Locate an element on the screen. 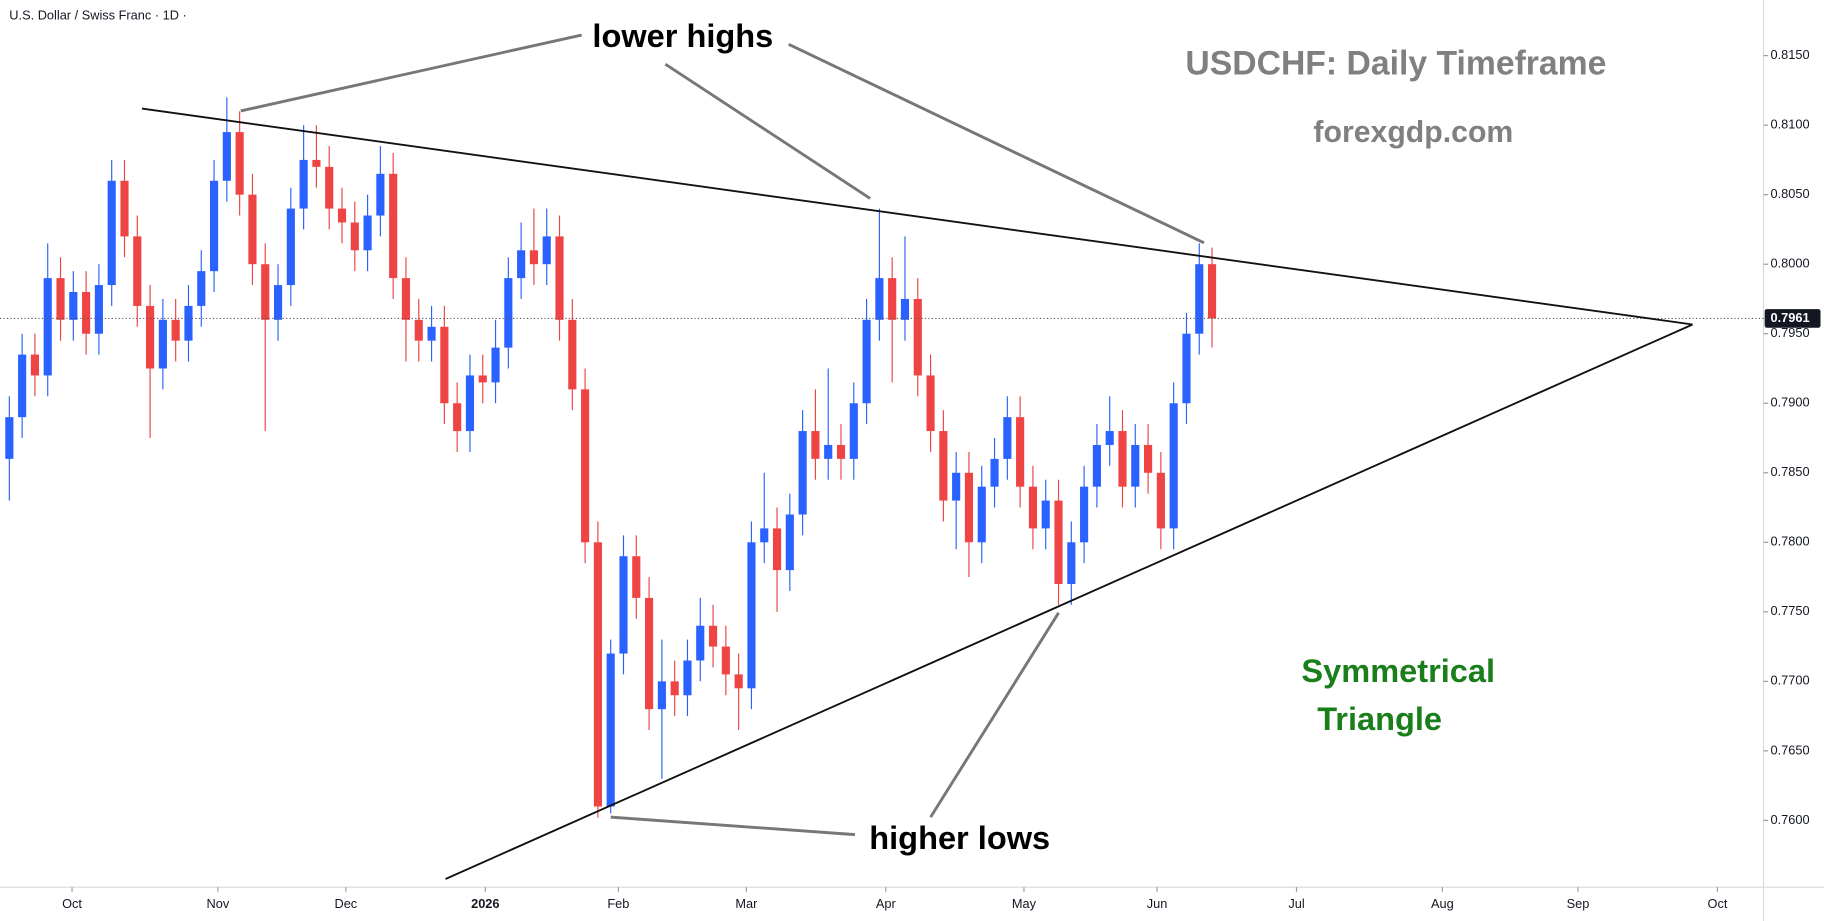  chart-title: USDCHF: Daily Timeframe is located at coordinates (1395, 63).